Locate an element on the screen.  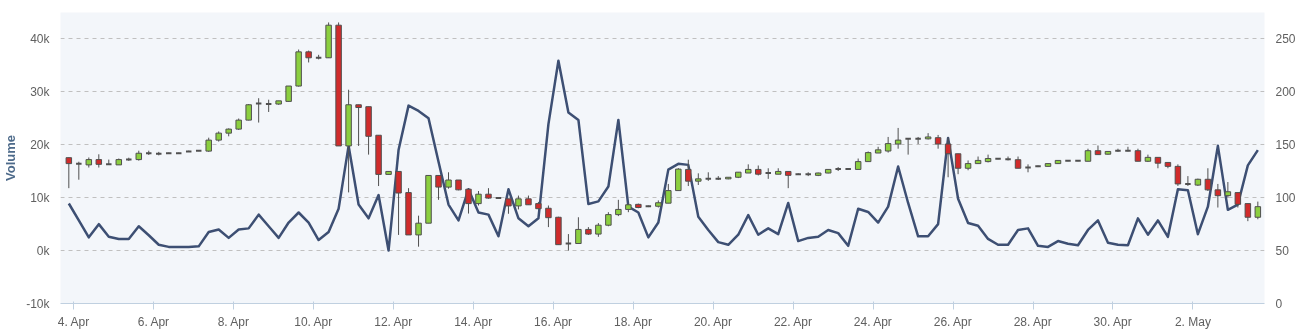
x-tick-label: 8. Apr is located at coordinates (233, 321).